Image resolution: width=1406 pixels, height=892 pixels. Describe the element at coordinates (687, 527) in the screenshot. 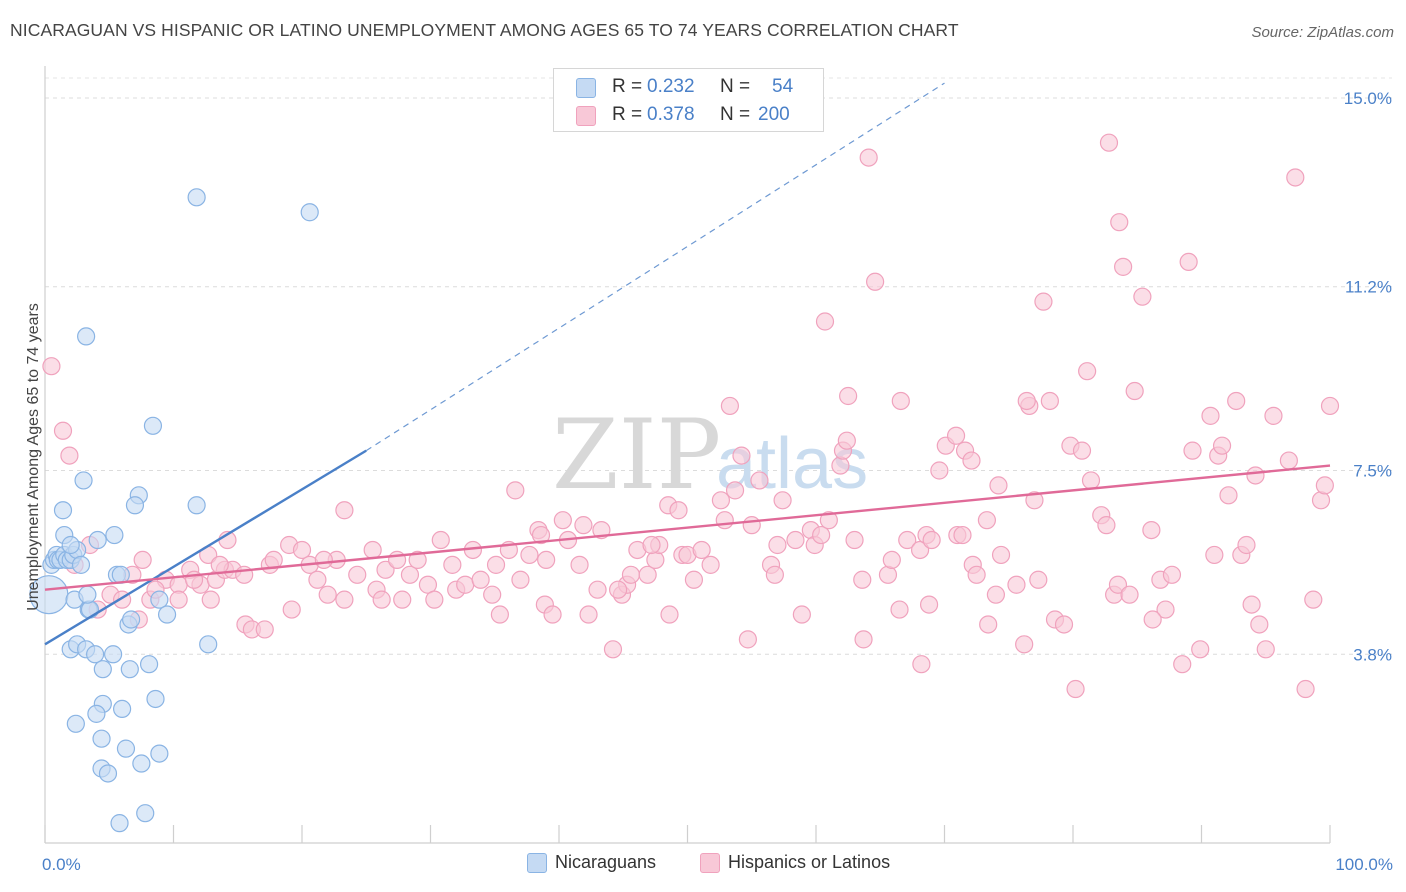

I see `trend-line-hispanics` at that location.